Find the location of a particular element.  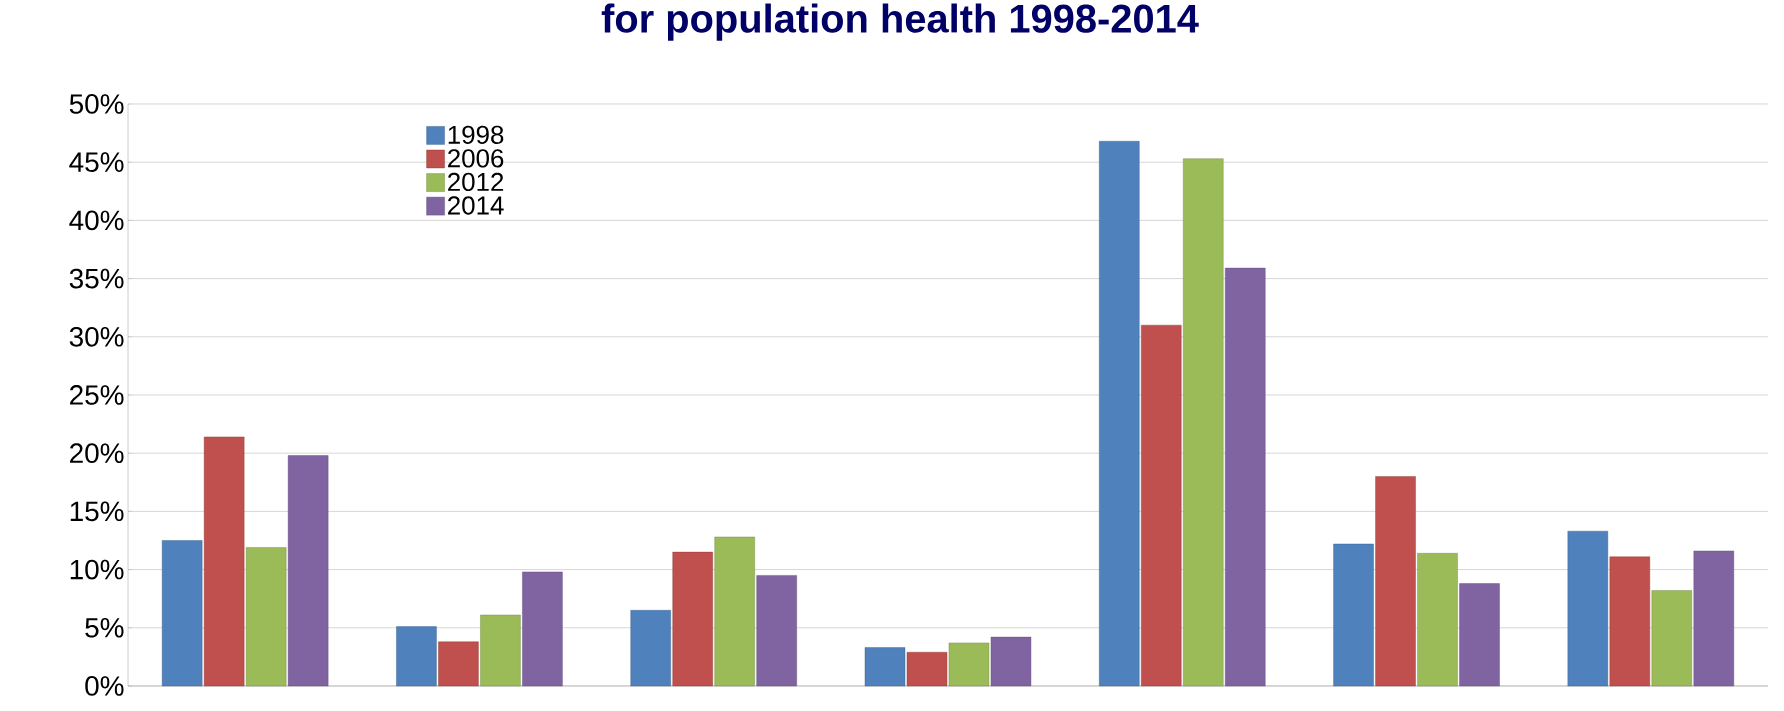

y-tick-label: 35% is located at coordinates (96, 278).